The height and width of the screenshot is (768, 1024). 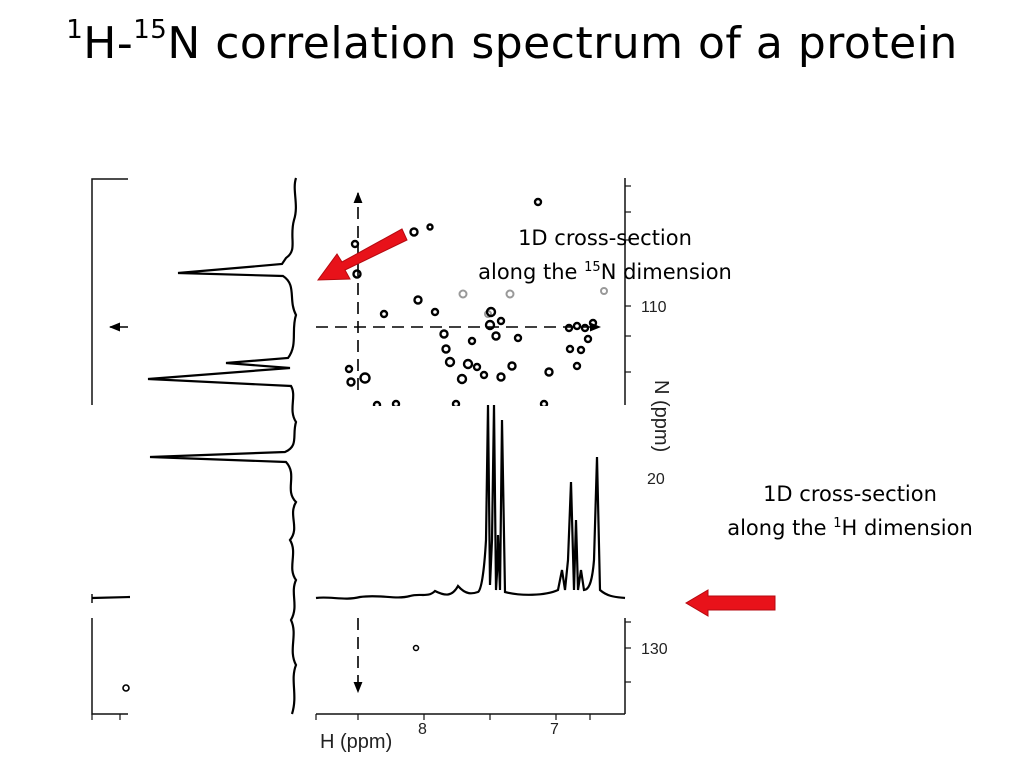 I want to click on n15-tick-label: 110, so click(x=654, y=307).